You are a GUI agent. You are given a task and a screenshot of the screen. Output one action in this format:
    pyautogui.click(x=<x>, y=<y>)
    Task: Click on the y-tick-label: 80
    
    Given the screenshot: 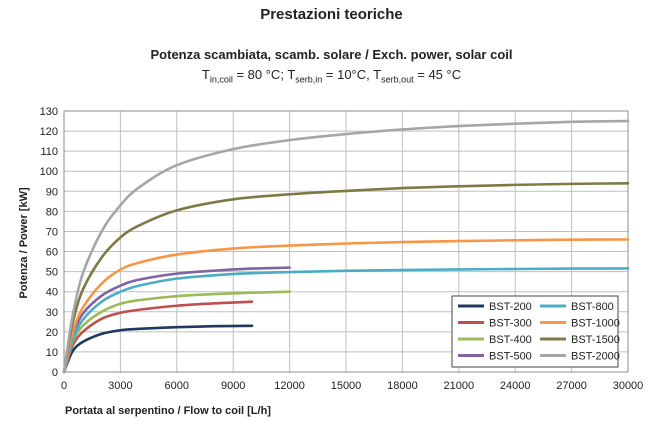 What is the action you would take?
    pyautogui.click(x=52, y=212)
    